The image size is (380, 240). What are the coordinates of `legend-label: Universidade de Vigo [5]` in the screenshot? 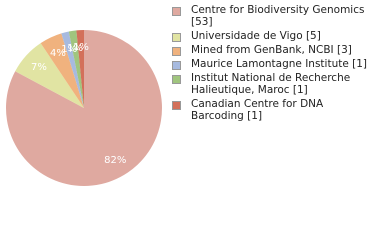 It's located at (256, 36).